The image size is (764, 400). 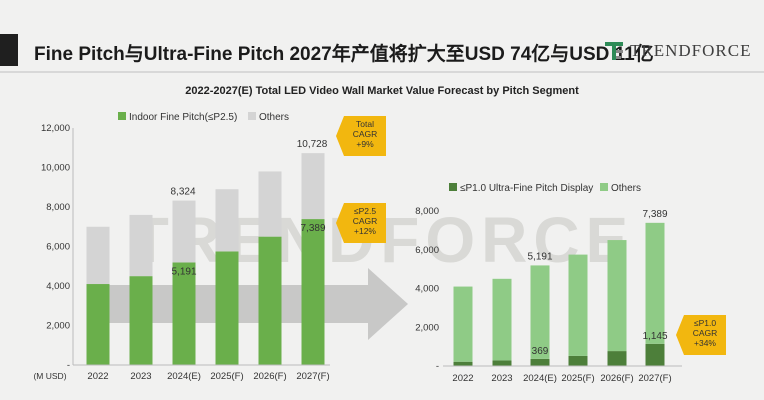 I want to click on right-x-tick-label: 2024(E), so click(x=540, y=378).